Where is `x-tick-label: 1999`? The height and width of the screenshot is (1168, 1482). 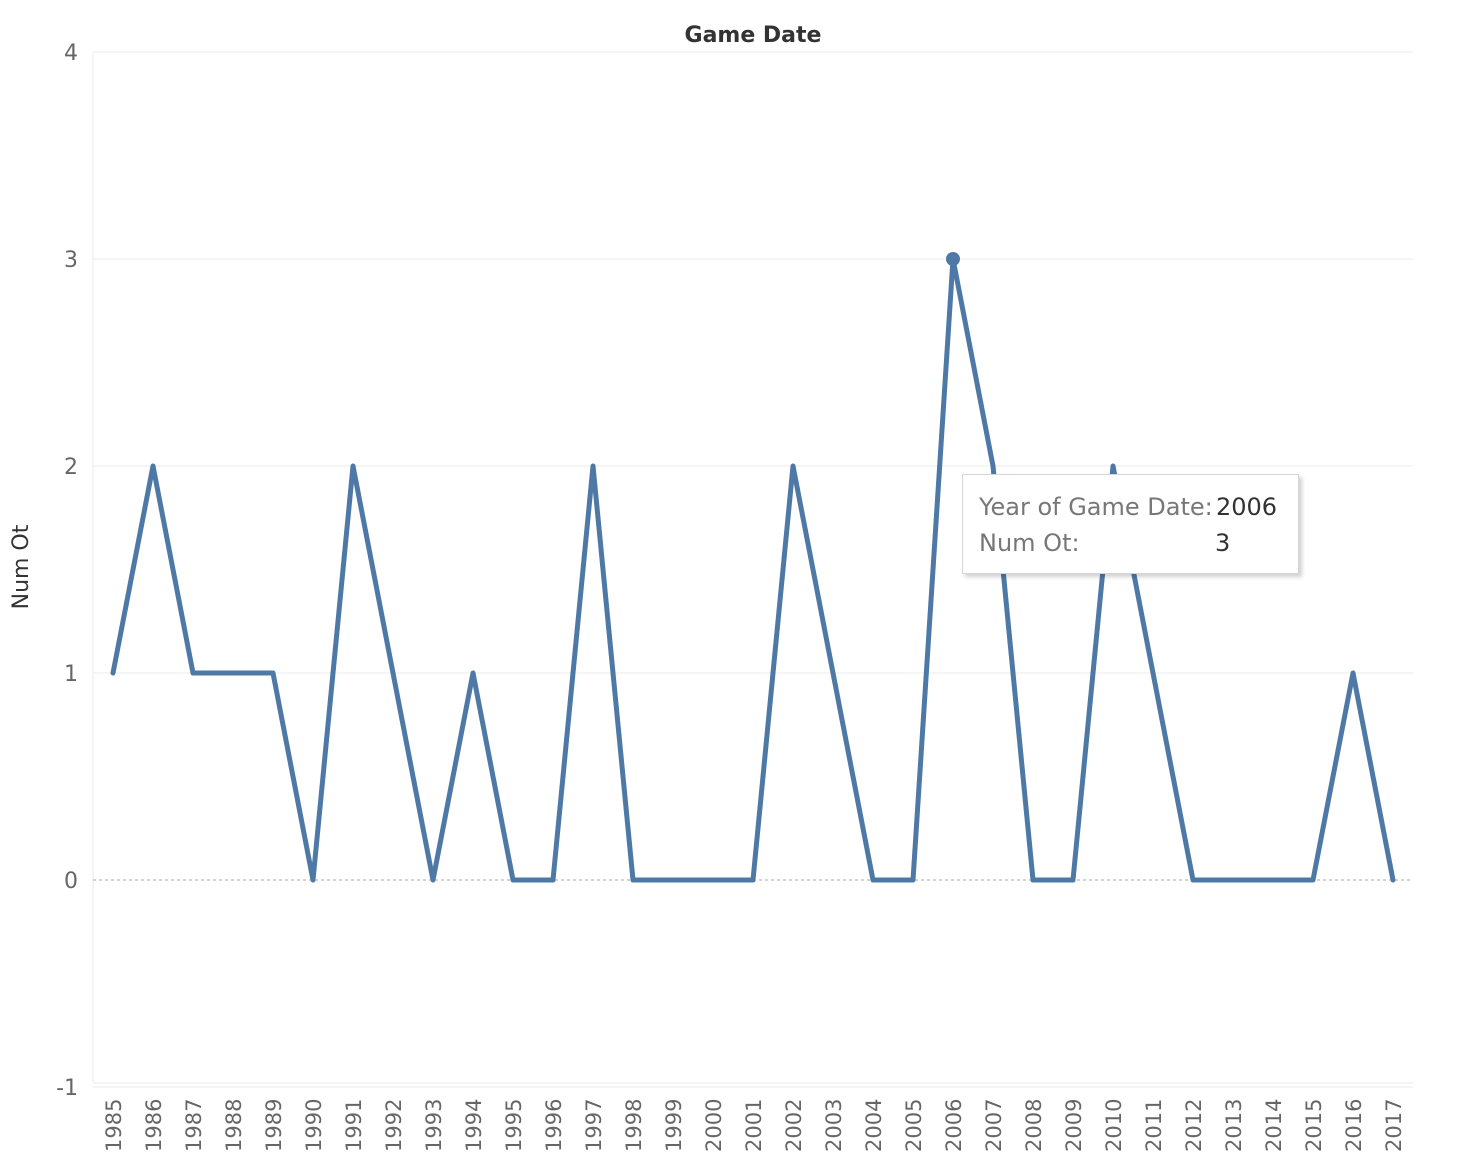
x-tick-label: 1999 is located at coordinates (674, 1125).